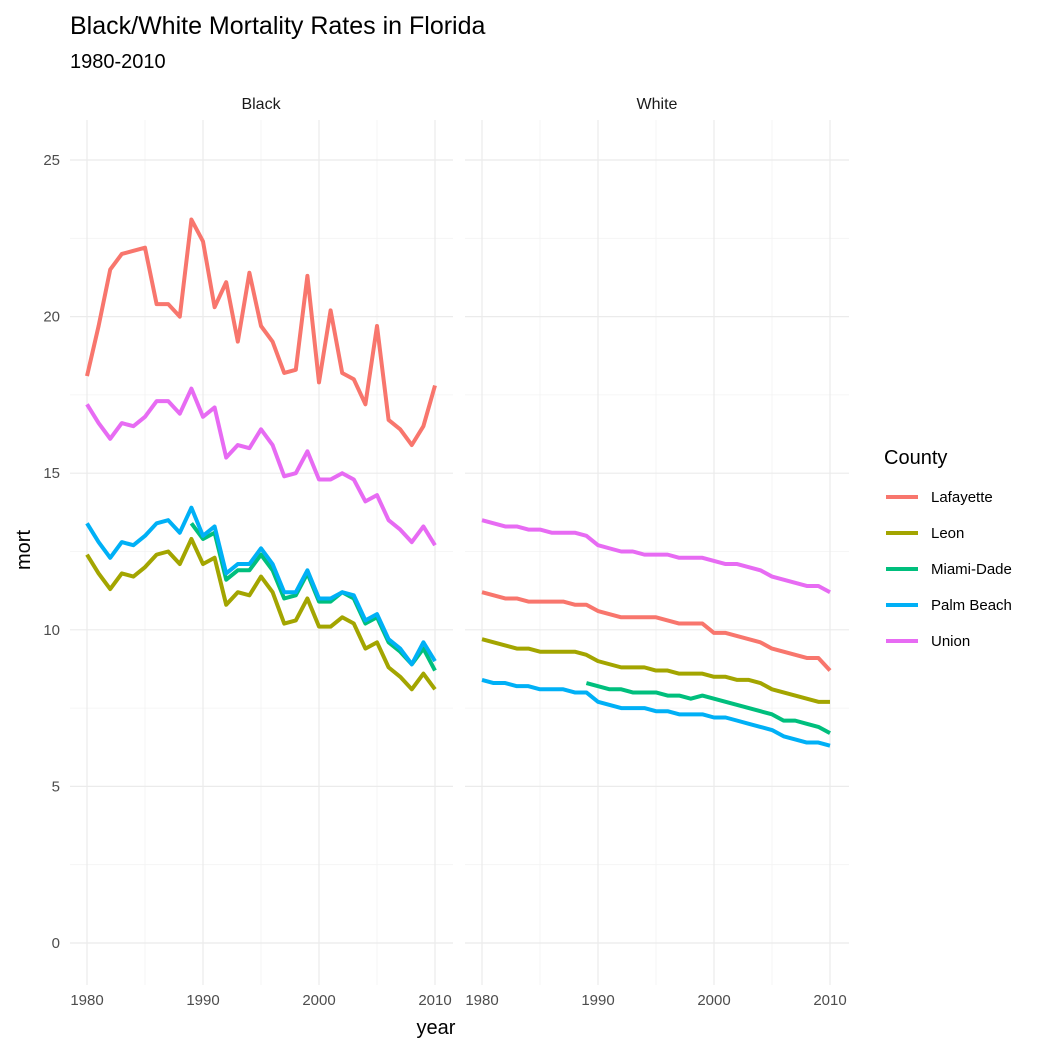 Image resolution: width=1050 pixels, height=1050 pixels. Describe the element at coordinates (971, 605) in the screenshot. I see `legend-label-palm-beach: Palm Beach` at that location.